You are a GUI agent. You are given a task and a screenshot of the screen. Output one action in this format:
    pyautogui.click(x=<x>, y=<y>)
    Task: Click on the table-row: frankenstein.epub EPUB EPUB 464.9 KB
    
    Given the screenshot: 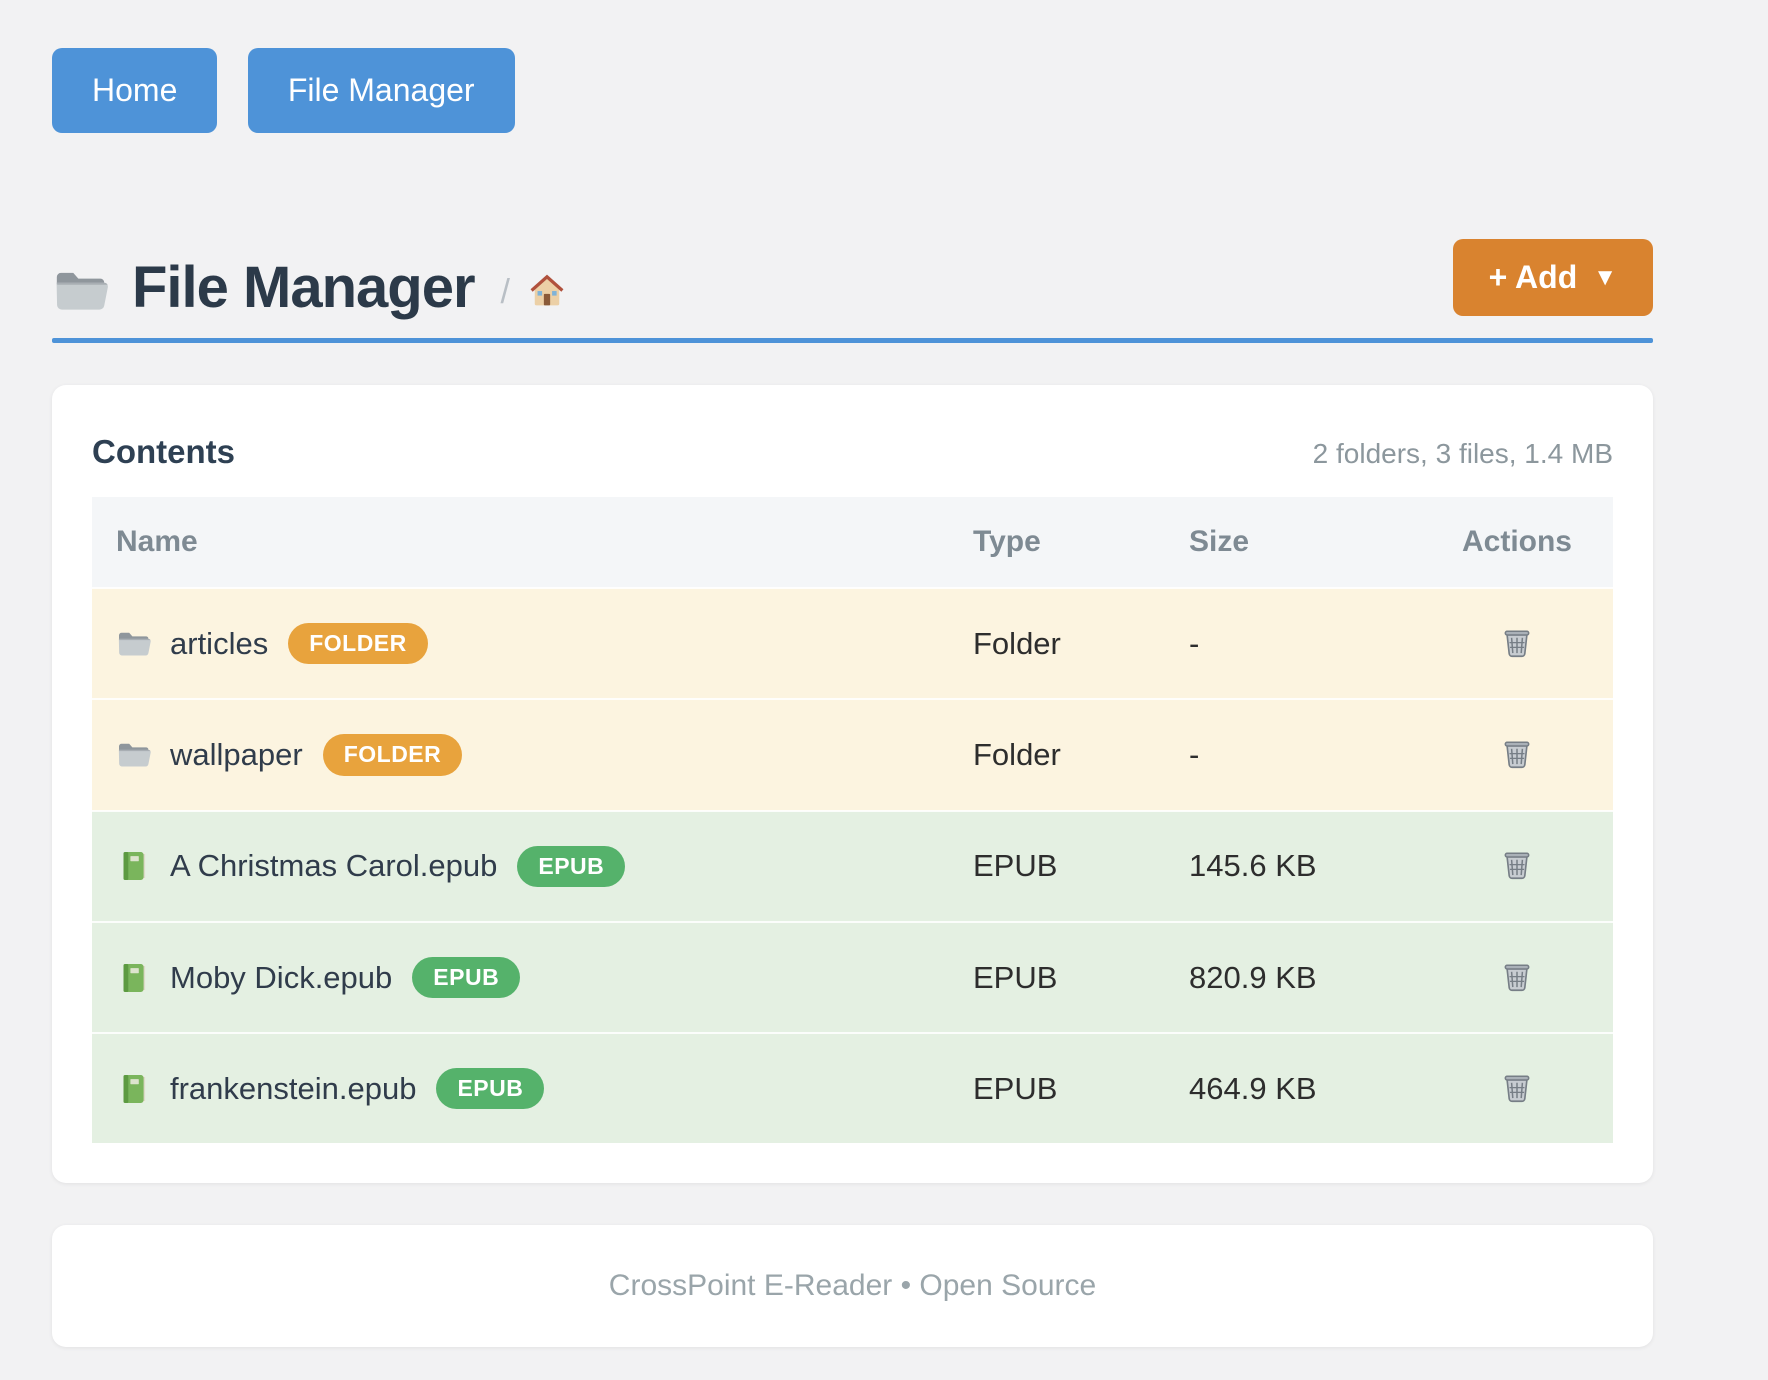 What is the action you would take?
    pyautogui.click(x=852, y=1088)
    